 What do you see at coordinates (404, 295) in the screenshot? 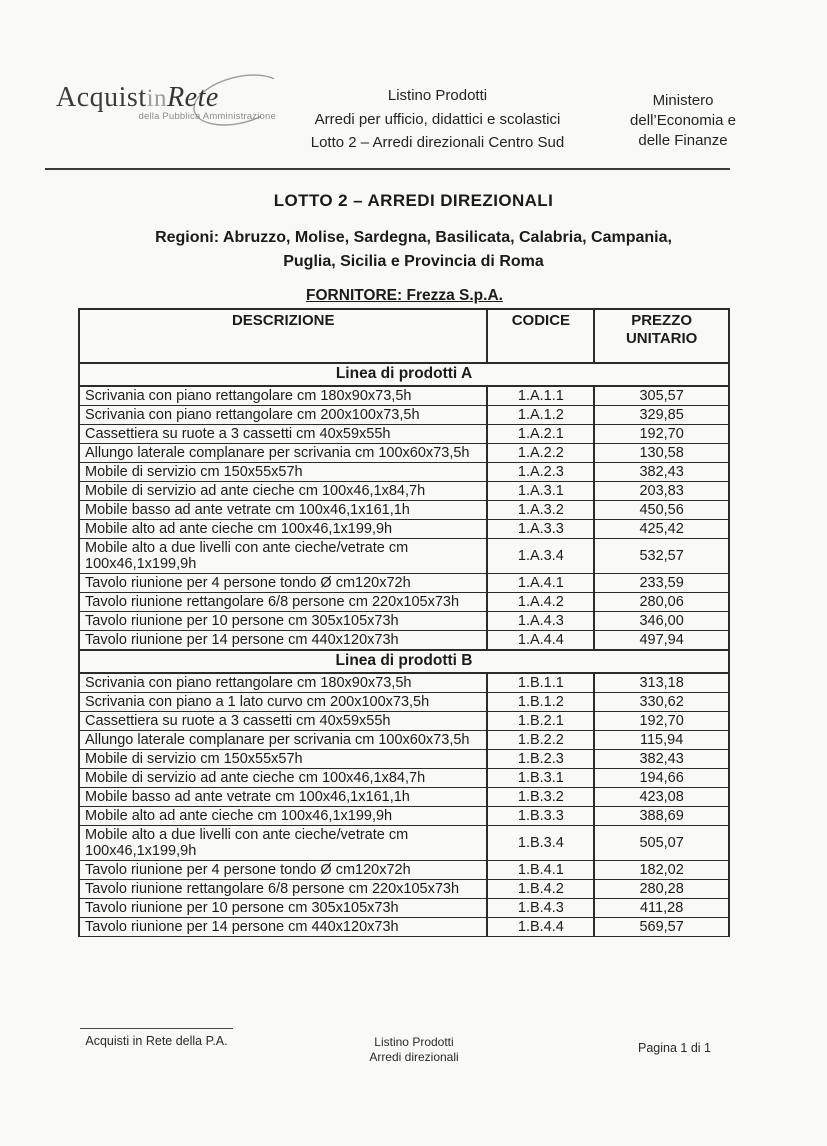
I see `supplier-title: FORNITORE: Frezza S.p.A.` at bounding box center [404, 295].